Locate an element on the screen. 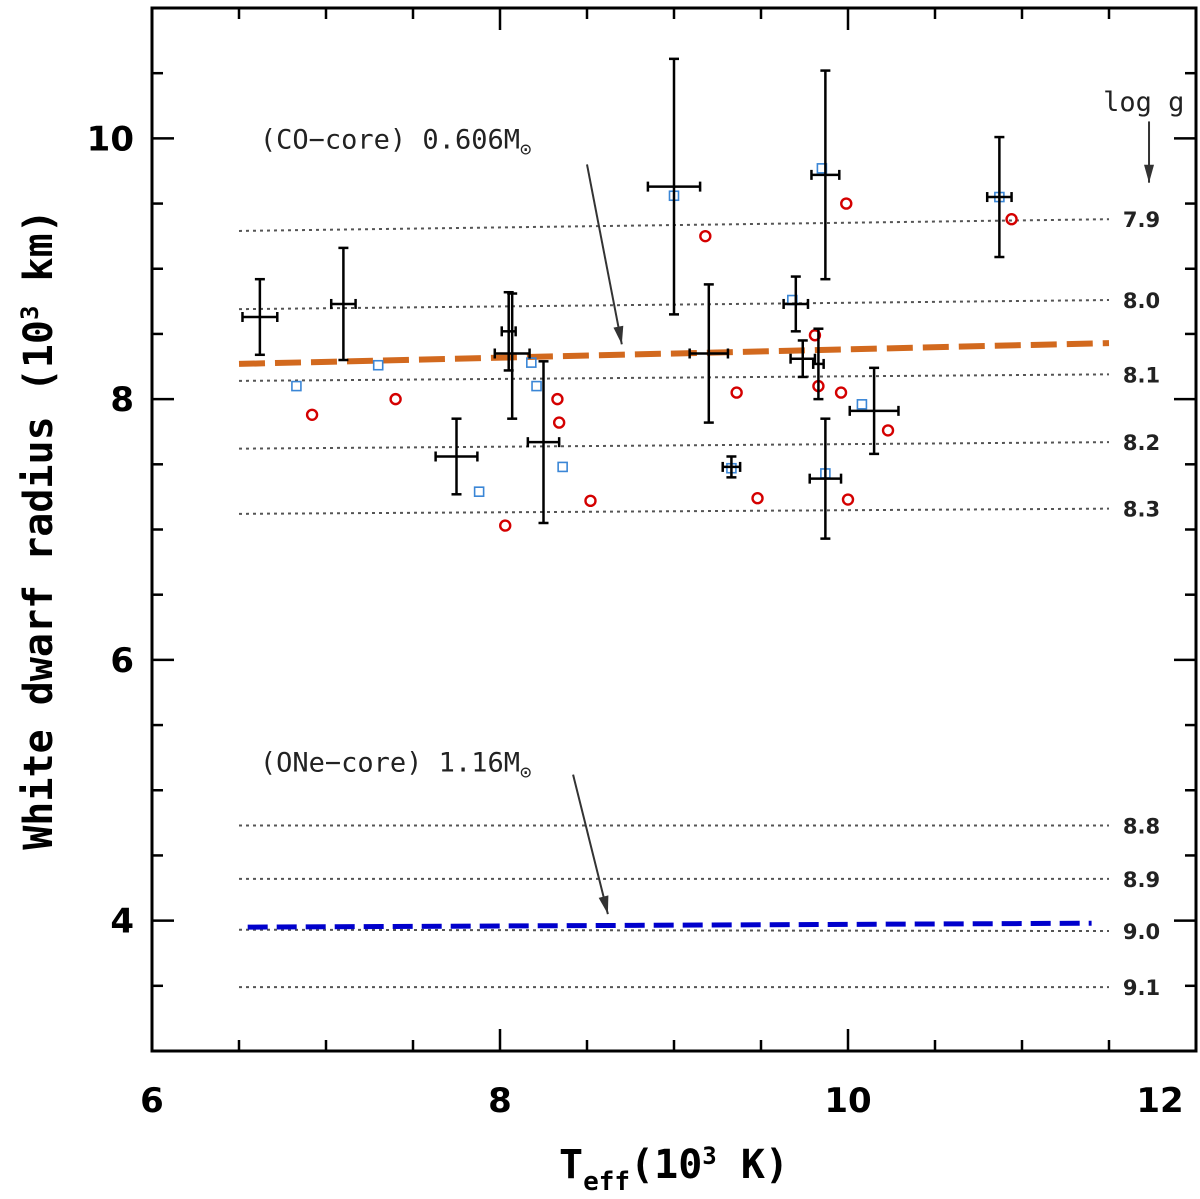  y-axis-title: White dwarf radius (103 km) is located at coordinates (39, 529).